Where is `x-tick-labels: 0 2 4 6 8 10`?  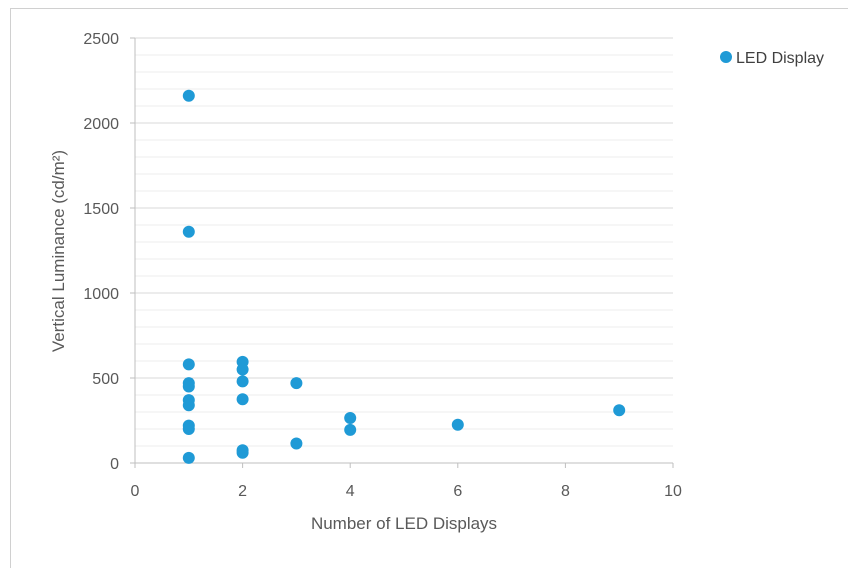 x-tick-labels: 0 2 4 6 8 10 is located at coordinates (406, 491).